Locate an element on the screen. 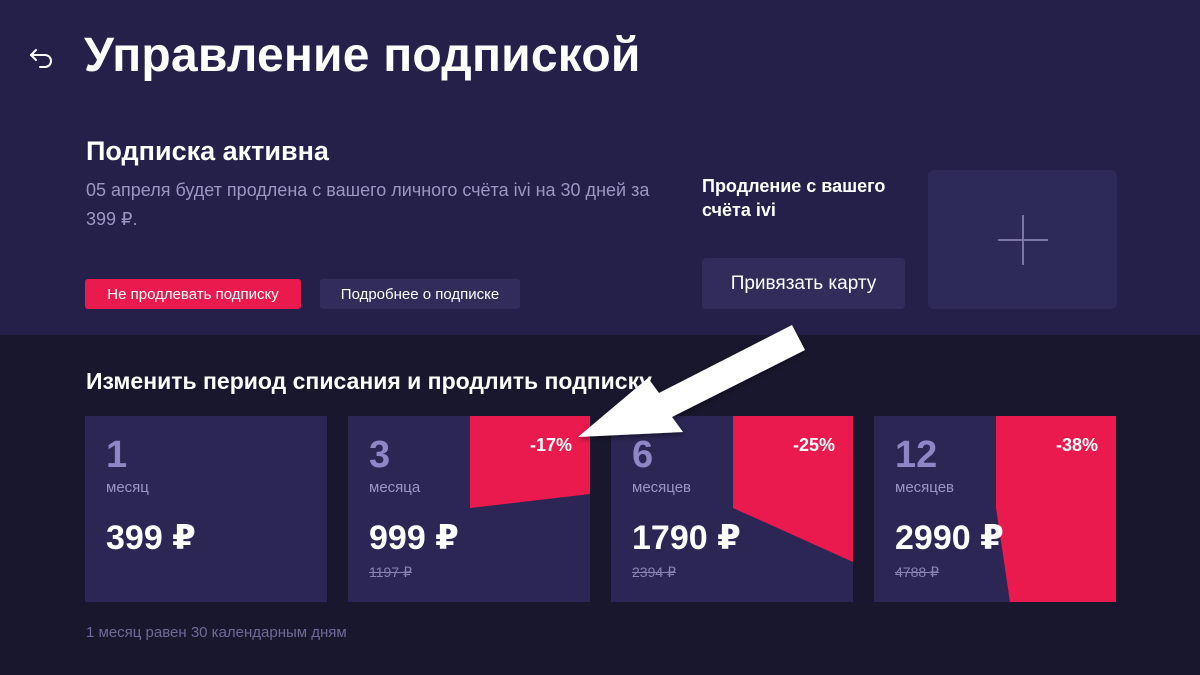 The width and height of the screenshot is (1200, 675). plan-discount-badge: -25% is located at coordinates (813, 445).